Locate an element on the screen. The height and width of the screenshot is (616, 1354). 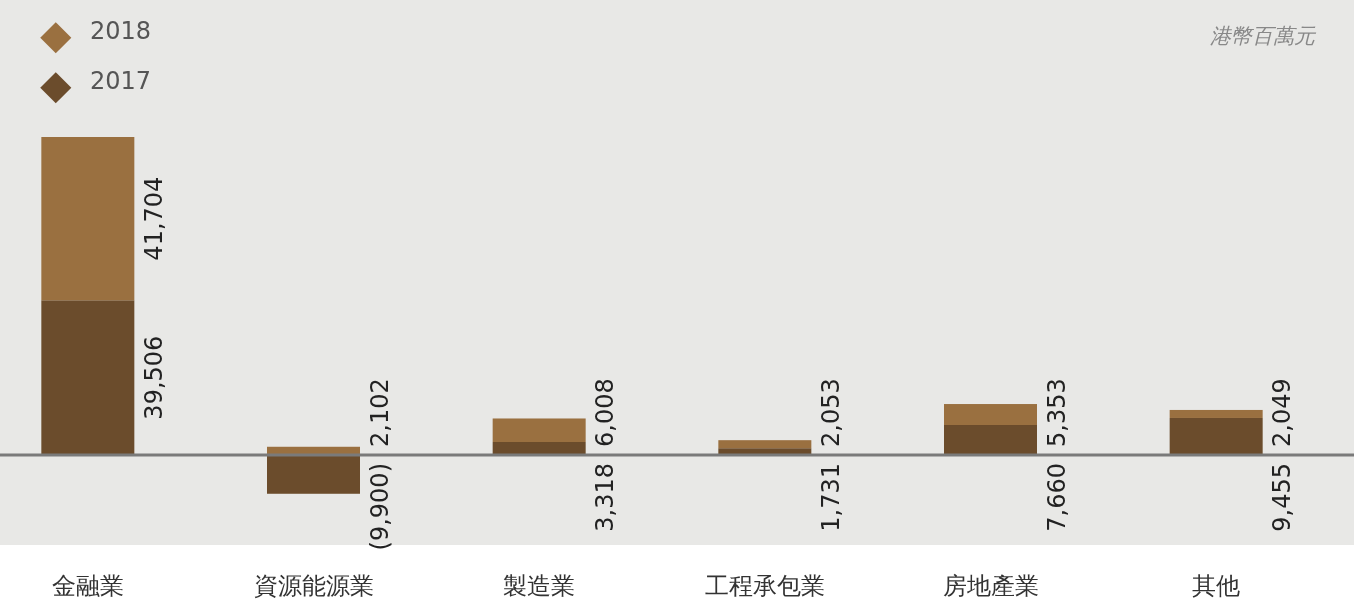
data-label: (9,900) is located at coordinates (379, 507).